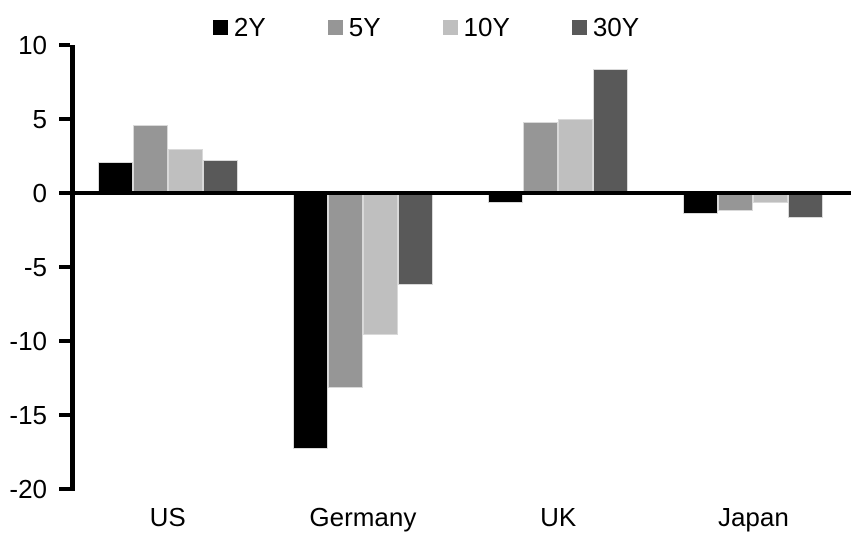 Image resolution: width=852 pixels, height=539 pixels. What do you see at coordinates (558, 517) in the screenshot?
I see `x-axis-label-uk: UK` at bounding box center [558, 517].